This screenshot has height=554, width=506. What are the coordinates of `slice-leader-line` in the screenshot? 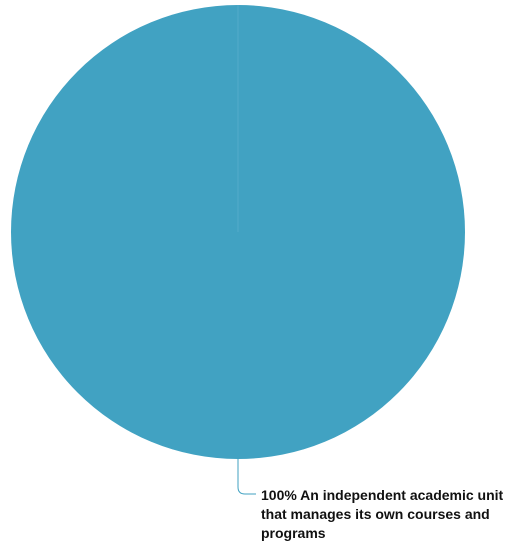 It's located at (246, 476).